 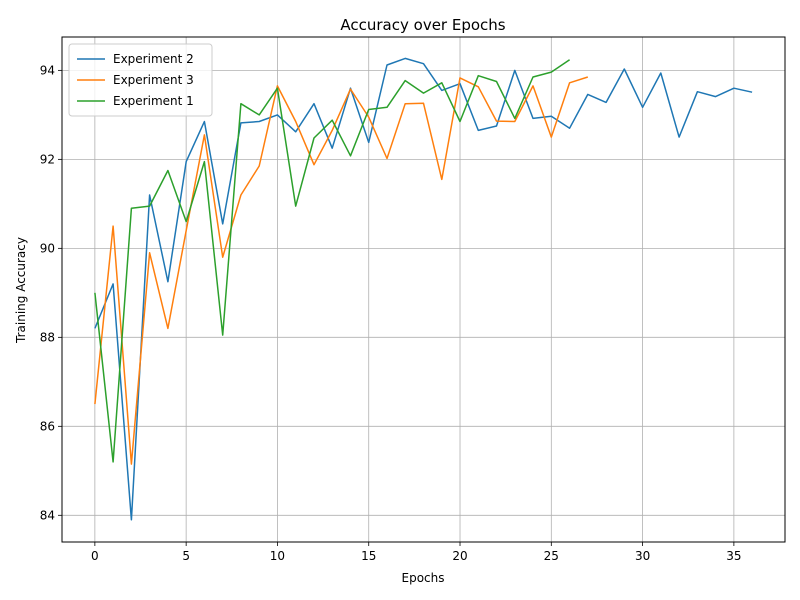 I want to click on y-tick-label: 88, so click(x=47, y=337).